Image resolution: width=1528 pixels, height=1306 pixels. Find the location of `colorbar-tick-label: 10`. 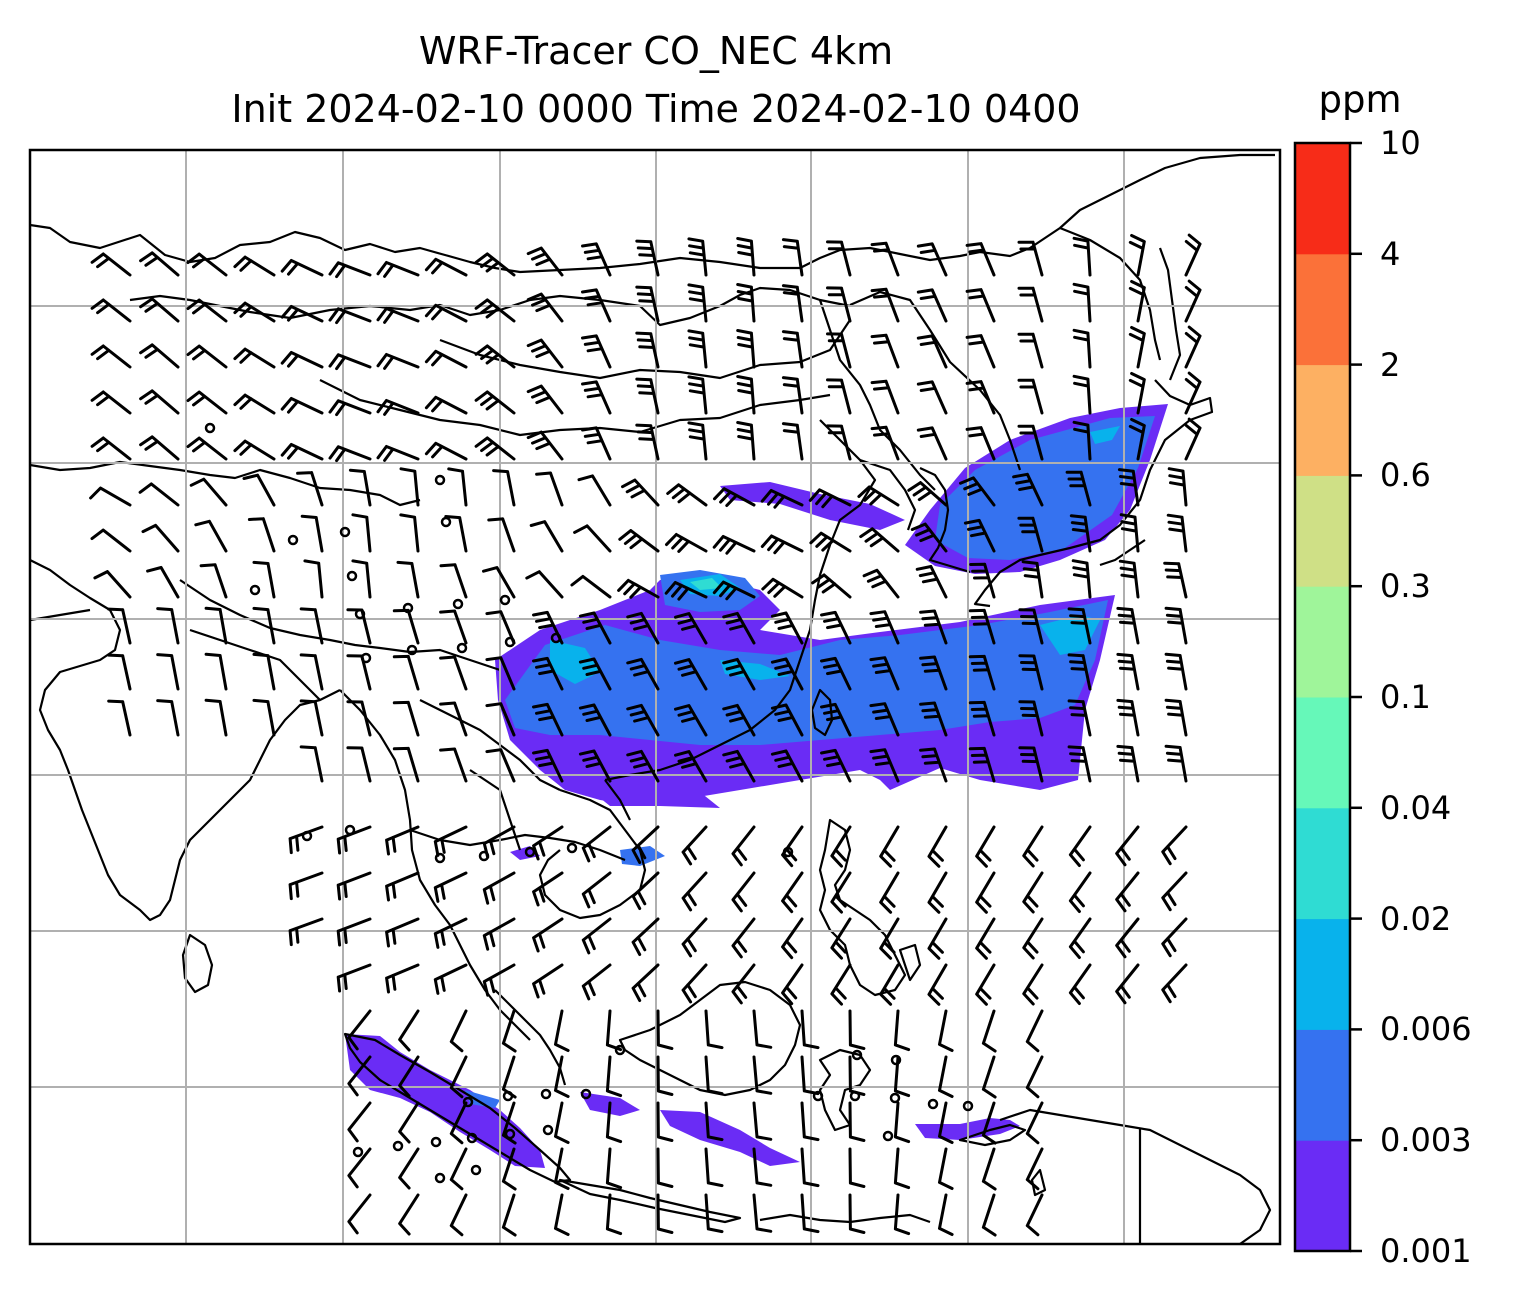

colorbar-tick-label: 10 is located at coordinates (1400, 143).